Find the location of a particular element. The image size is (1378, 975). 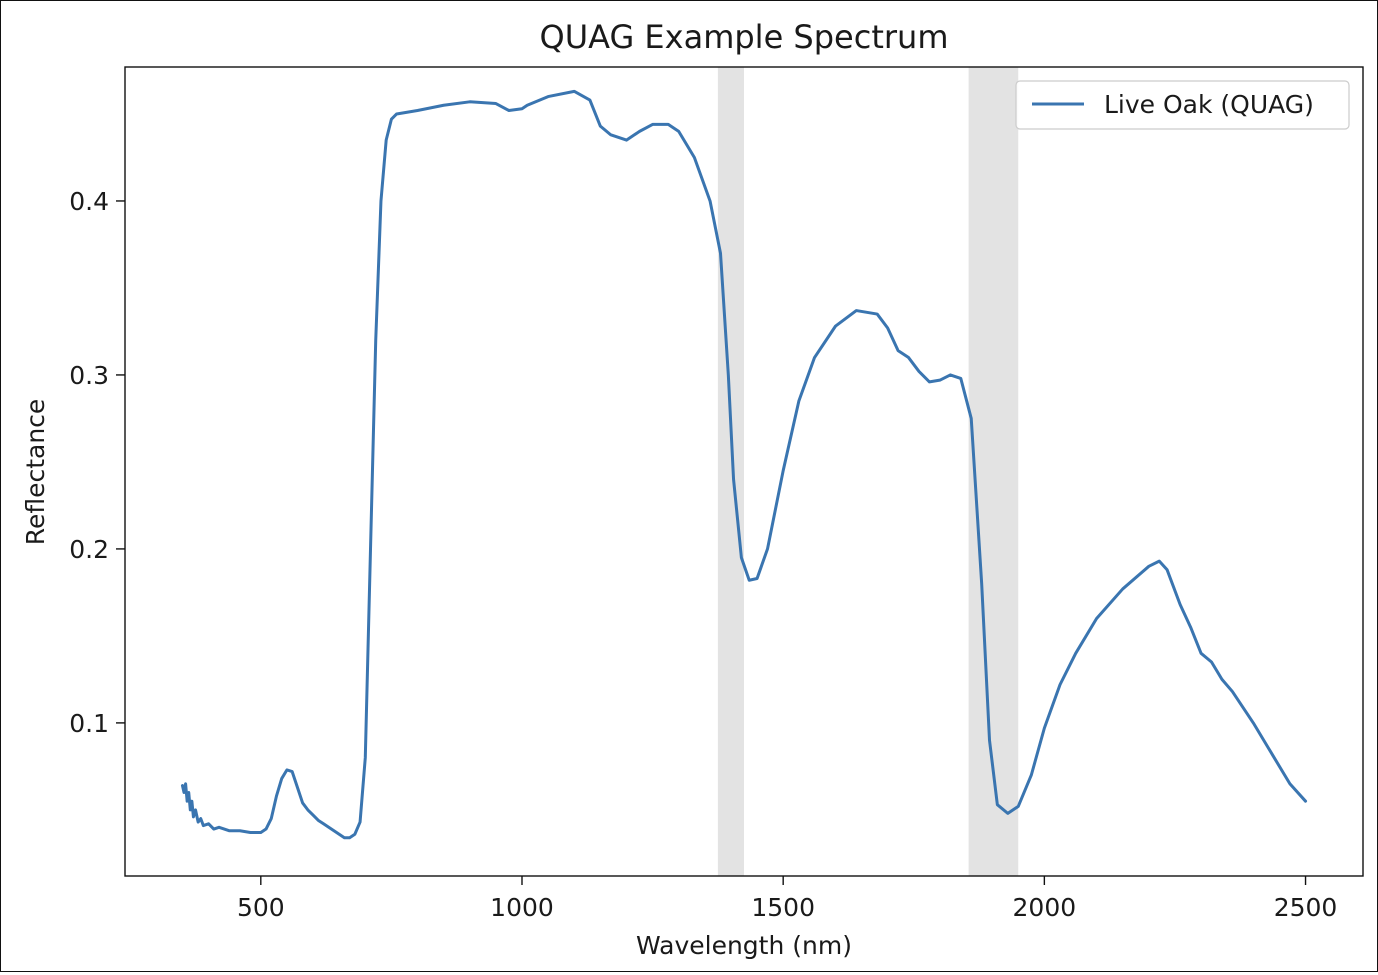

x-tick-label: 2500 is located at coordinates (1306, 907).